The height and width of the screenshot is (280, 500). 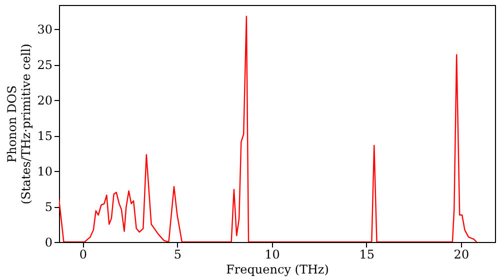 I want to click on y-tick-label: 20, so click(x=44, y=101).